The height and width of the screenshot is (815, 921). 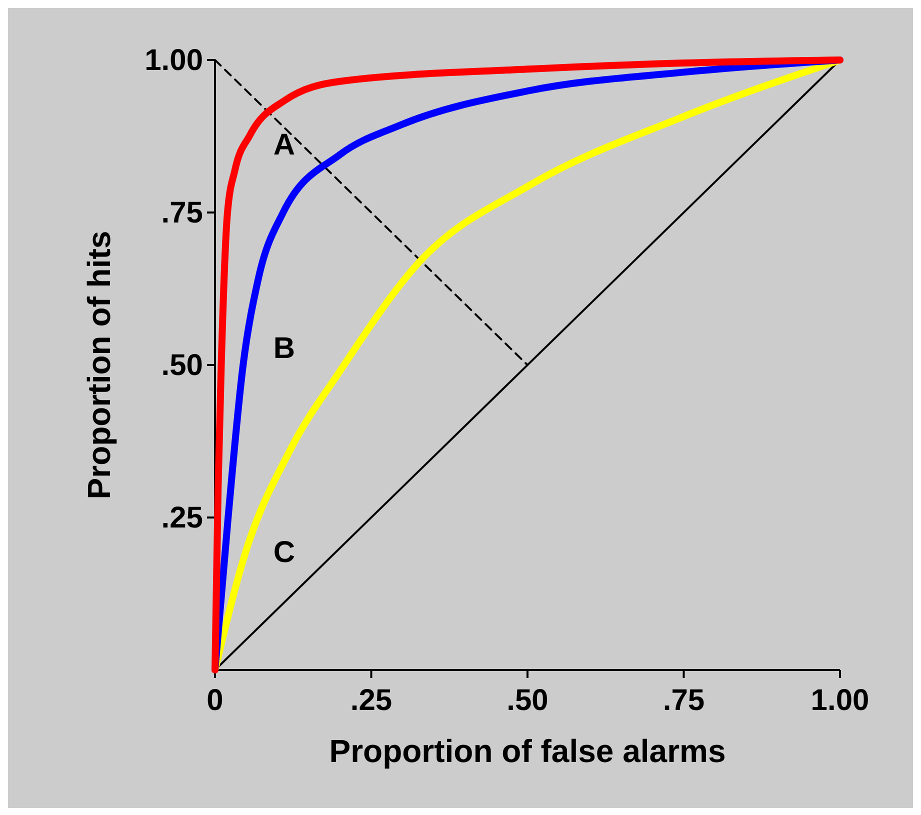 What do you see at coordinates (173, 60) in the screenshot?
I see `y-tick-label: 1.00` at bounding box center [173, 60].